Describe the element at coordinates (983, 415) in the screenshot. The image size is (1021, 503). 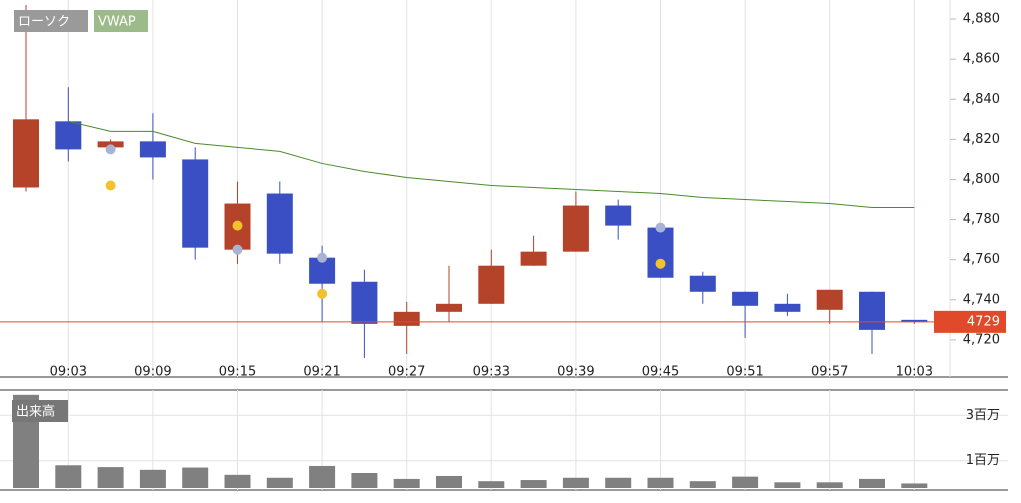
I see `y-tick-label: 3百万` at that location.